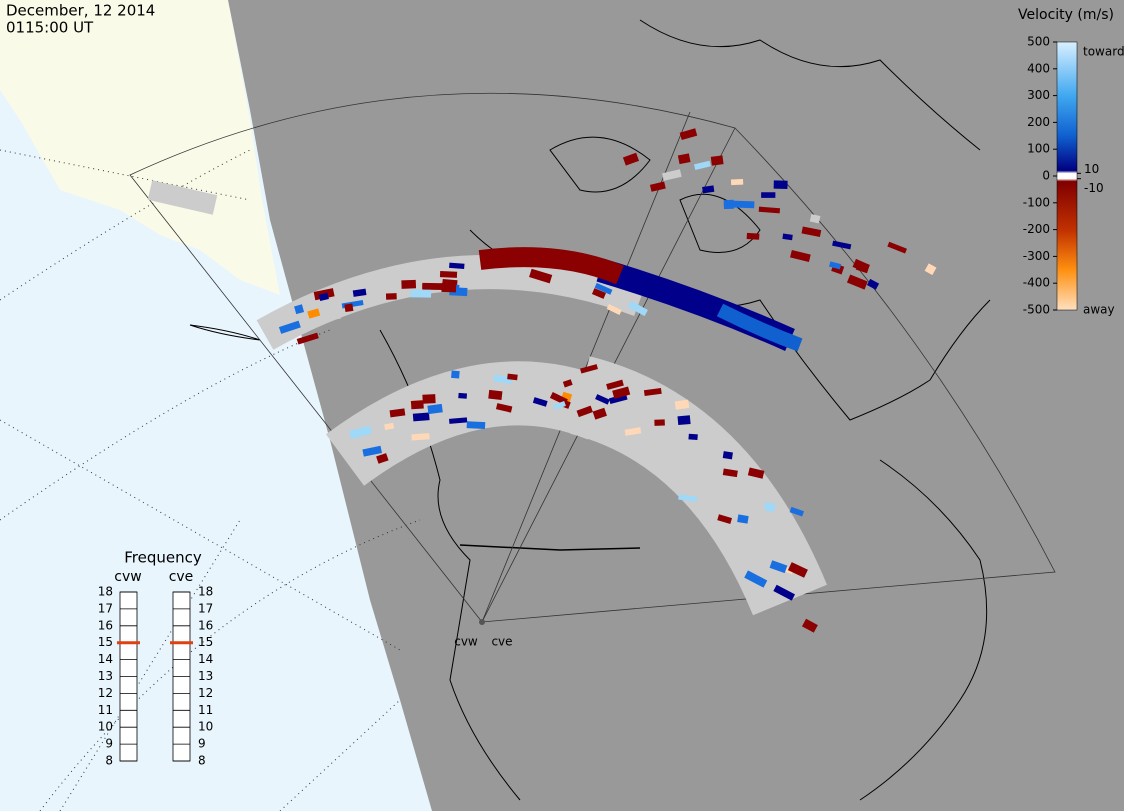  I want to click on velocity-inner-tick-label: 10, so click(1091, 169).